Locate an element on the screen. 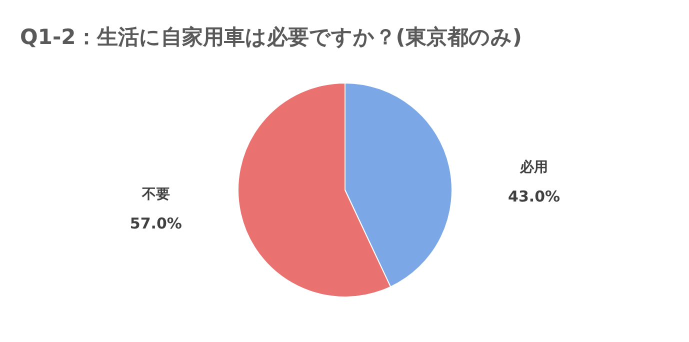  chart-title: Q1-2：生活に自家用車は必要ですか？(東京都のみ) is located at coordinates (271, 37).